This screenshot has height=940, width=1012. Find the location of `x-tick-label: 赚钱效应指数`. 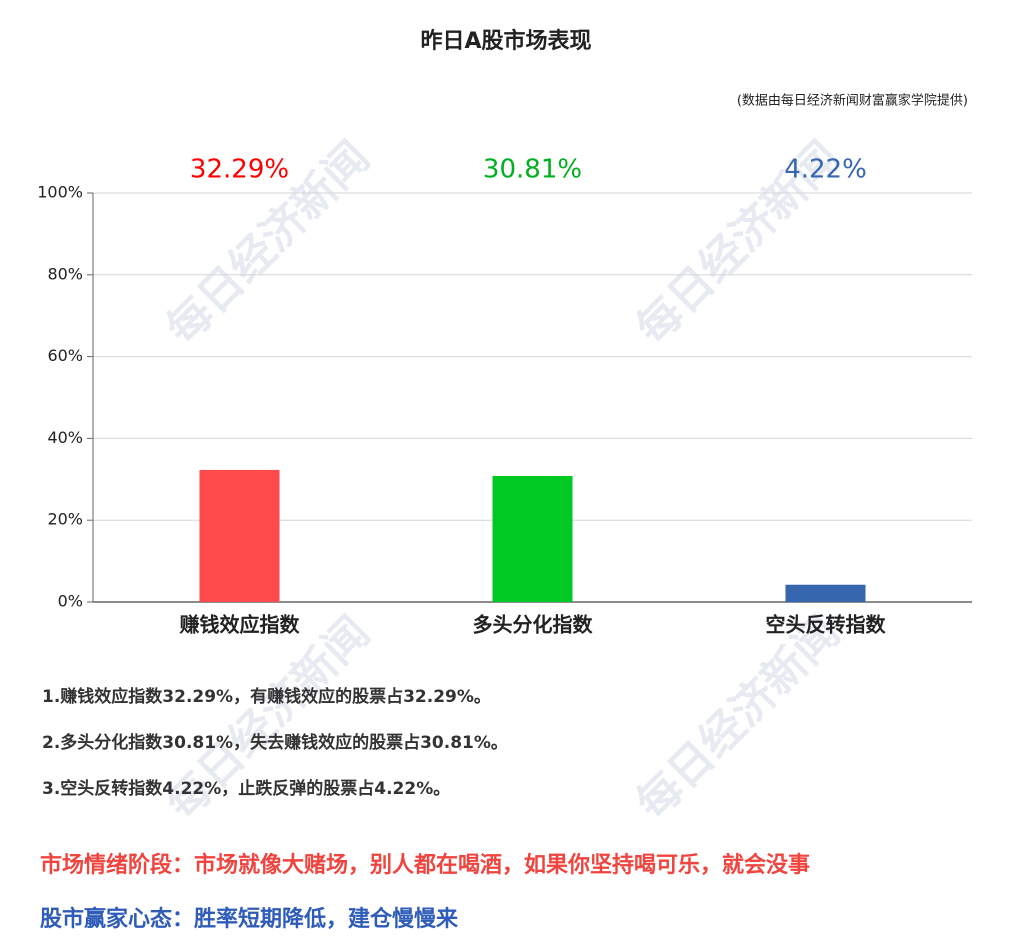

x-tick-label: 赚钱效应指数 is located at coordinates (240, 625).